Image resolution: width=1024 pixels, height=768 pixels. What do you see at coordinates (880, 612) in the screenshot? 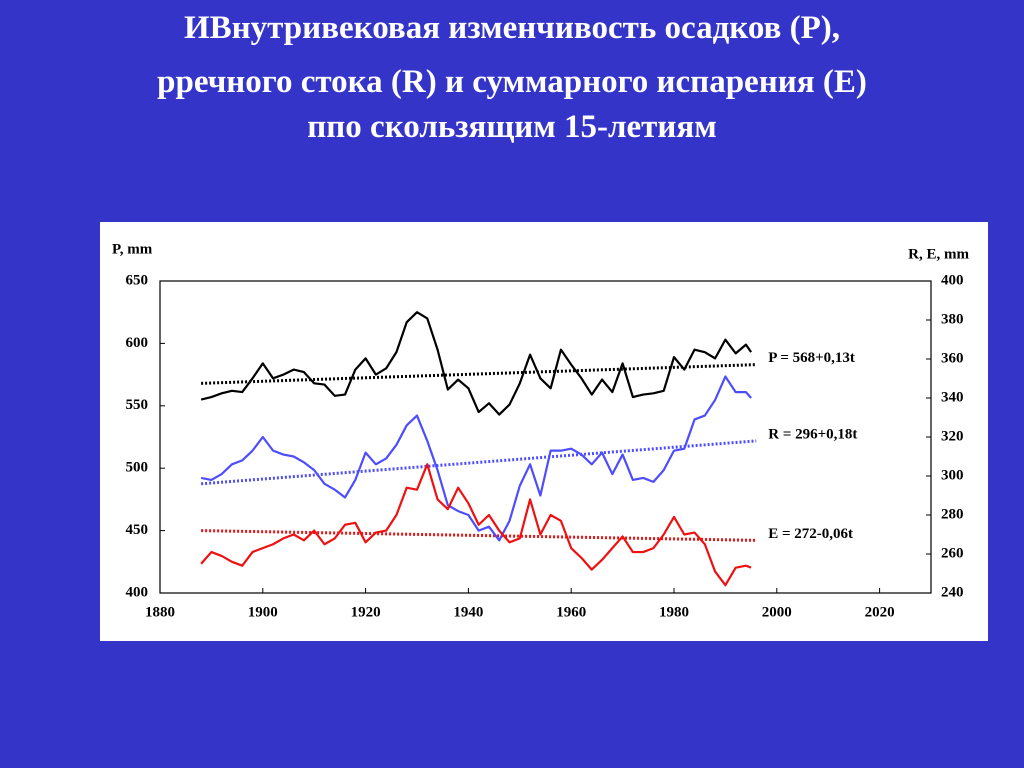
I see `x-tick-label: 2020` at bounding box center [880, 612].